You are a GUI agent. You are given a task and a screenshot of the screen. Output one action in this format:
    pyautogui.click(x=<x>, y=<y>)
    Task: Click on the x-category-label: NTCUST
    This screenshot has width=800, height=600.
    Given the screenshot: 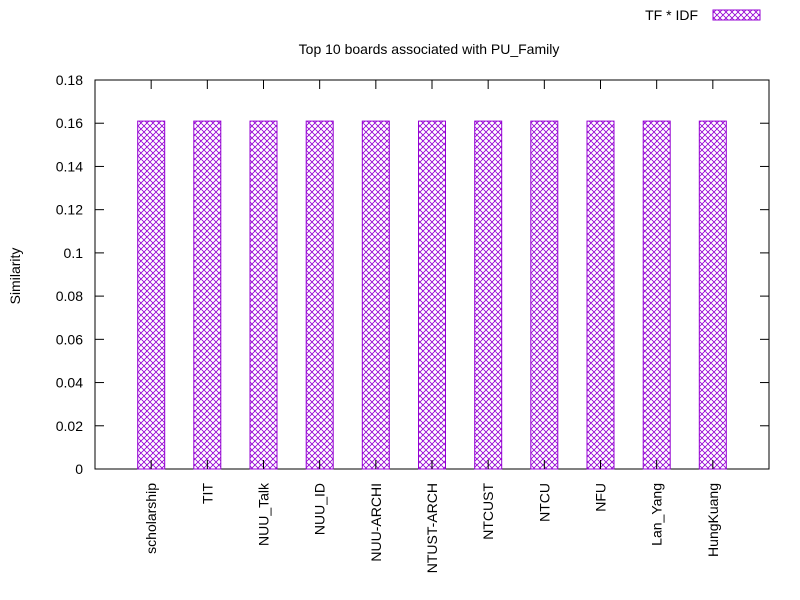 What is the action you would take?
    pyautogui.click(x=488, y=511)
    